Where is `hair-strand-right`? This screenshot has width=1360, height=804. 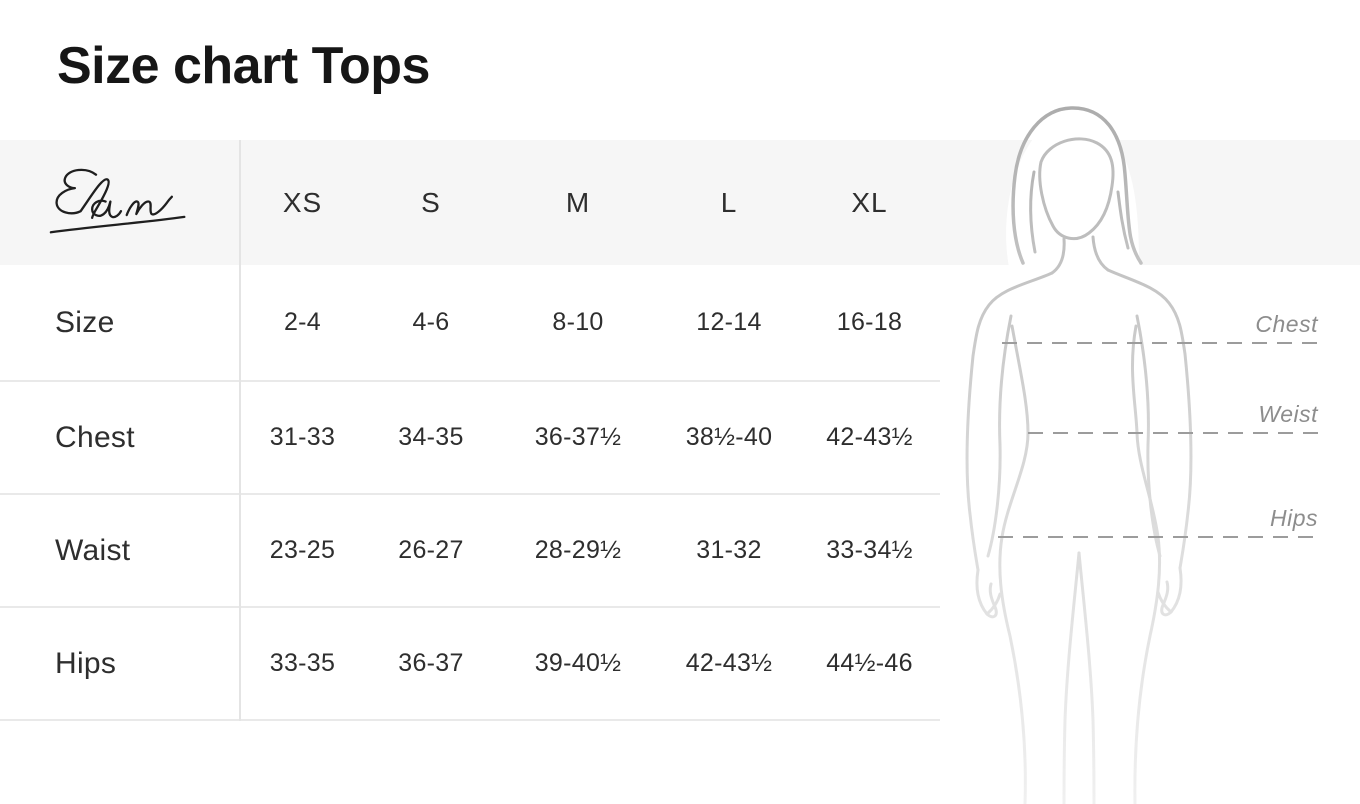 hair-strand-right is located at coordinates (1123, 220).